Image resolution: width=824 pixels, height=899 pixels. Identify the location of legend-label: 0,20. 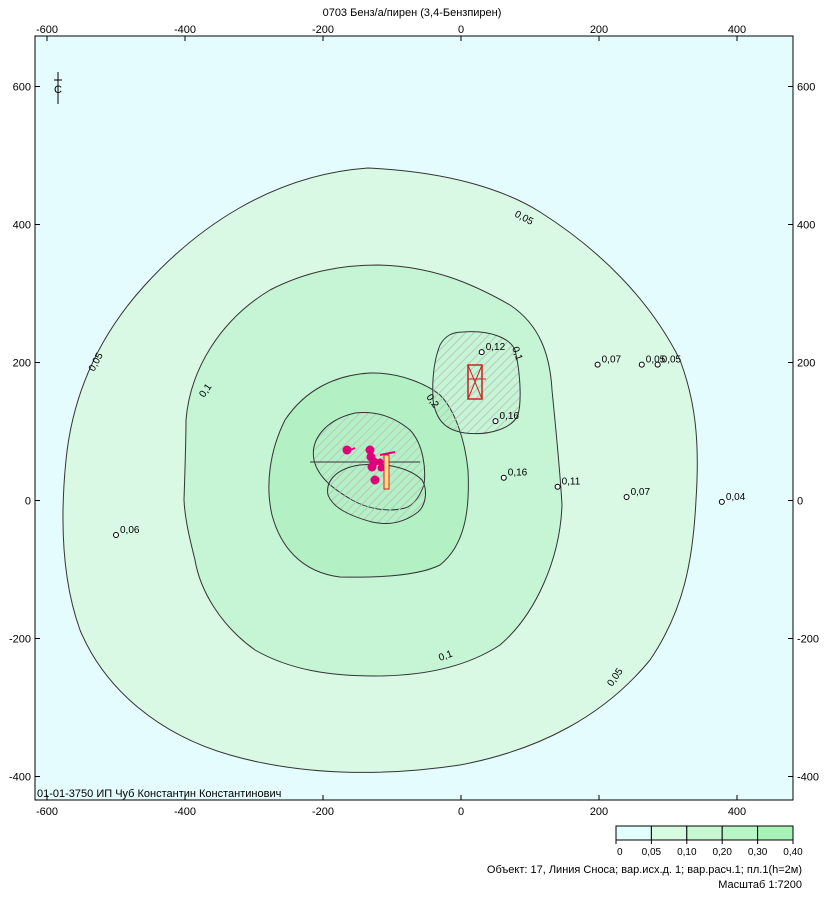
(722, 852).